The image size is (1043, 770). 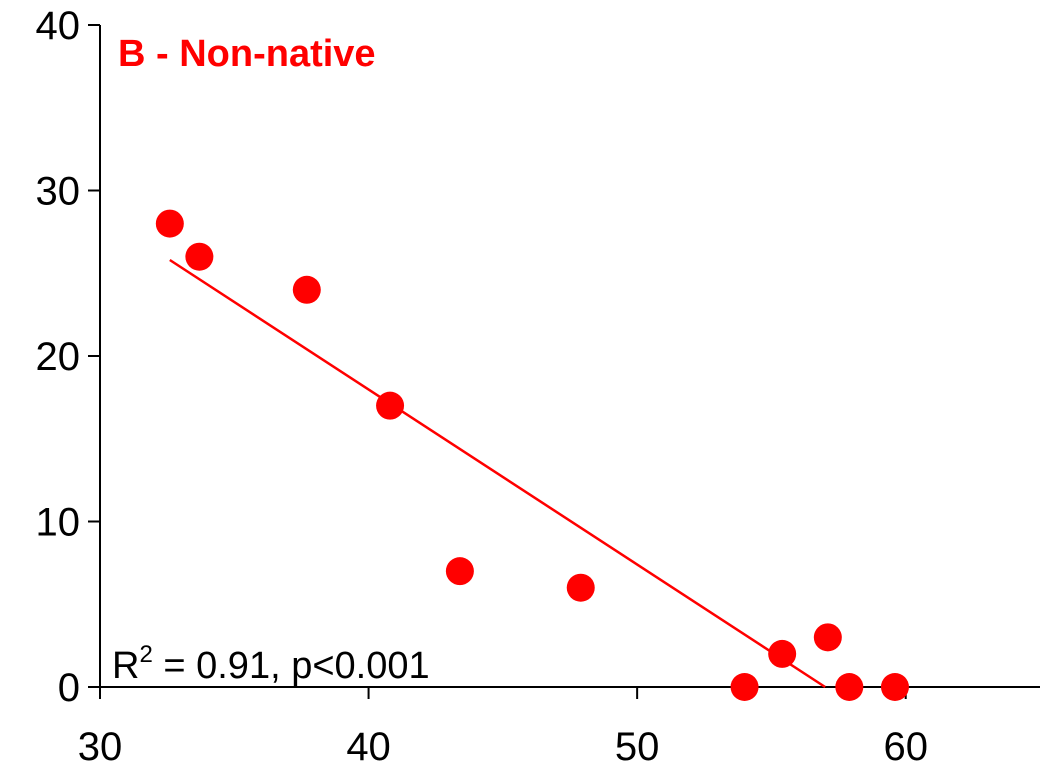 What do you see at coordinates (145, 654) in the screenshot?
I see `stat-r-exponent: 2` at bounding box center [145, 654].